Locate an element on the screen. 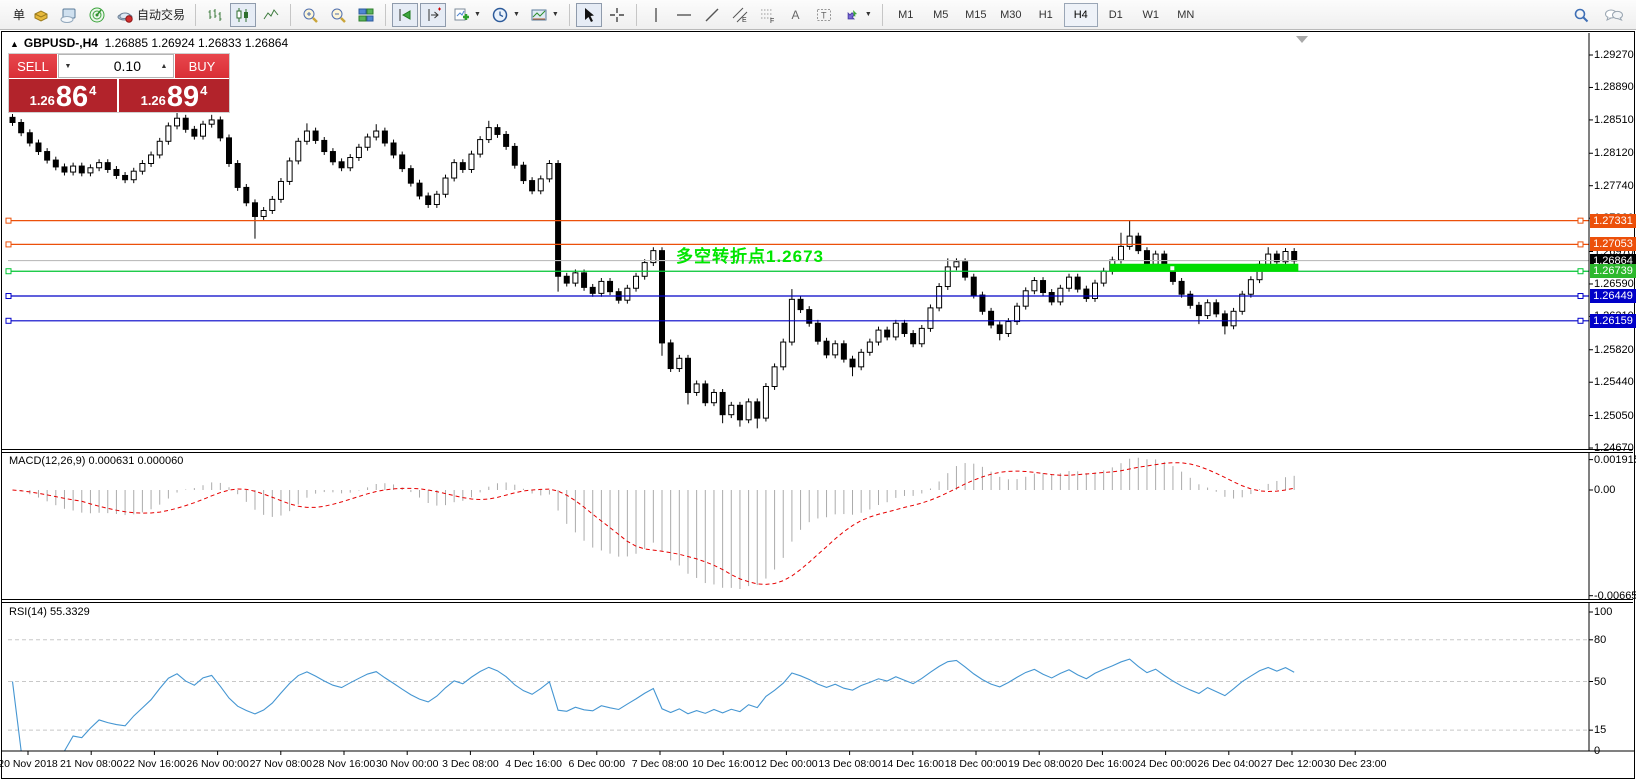 This screenshot has width=1636, height=784. rsi-axis-tick: 80 is located at coordinates (1600, 639).